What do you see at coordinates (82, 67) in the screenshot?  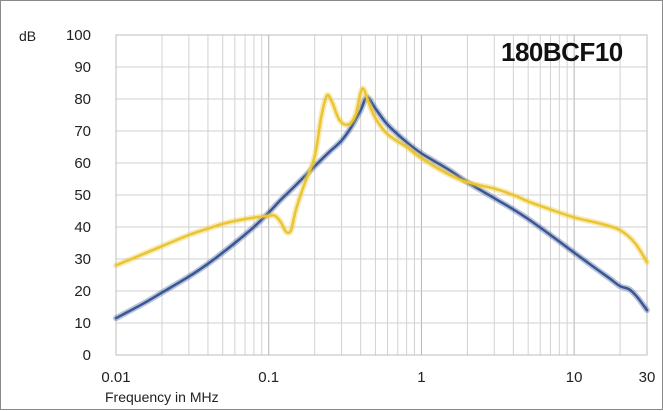 I see `y-tick-label: 90` at bounding box center [82, 67].